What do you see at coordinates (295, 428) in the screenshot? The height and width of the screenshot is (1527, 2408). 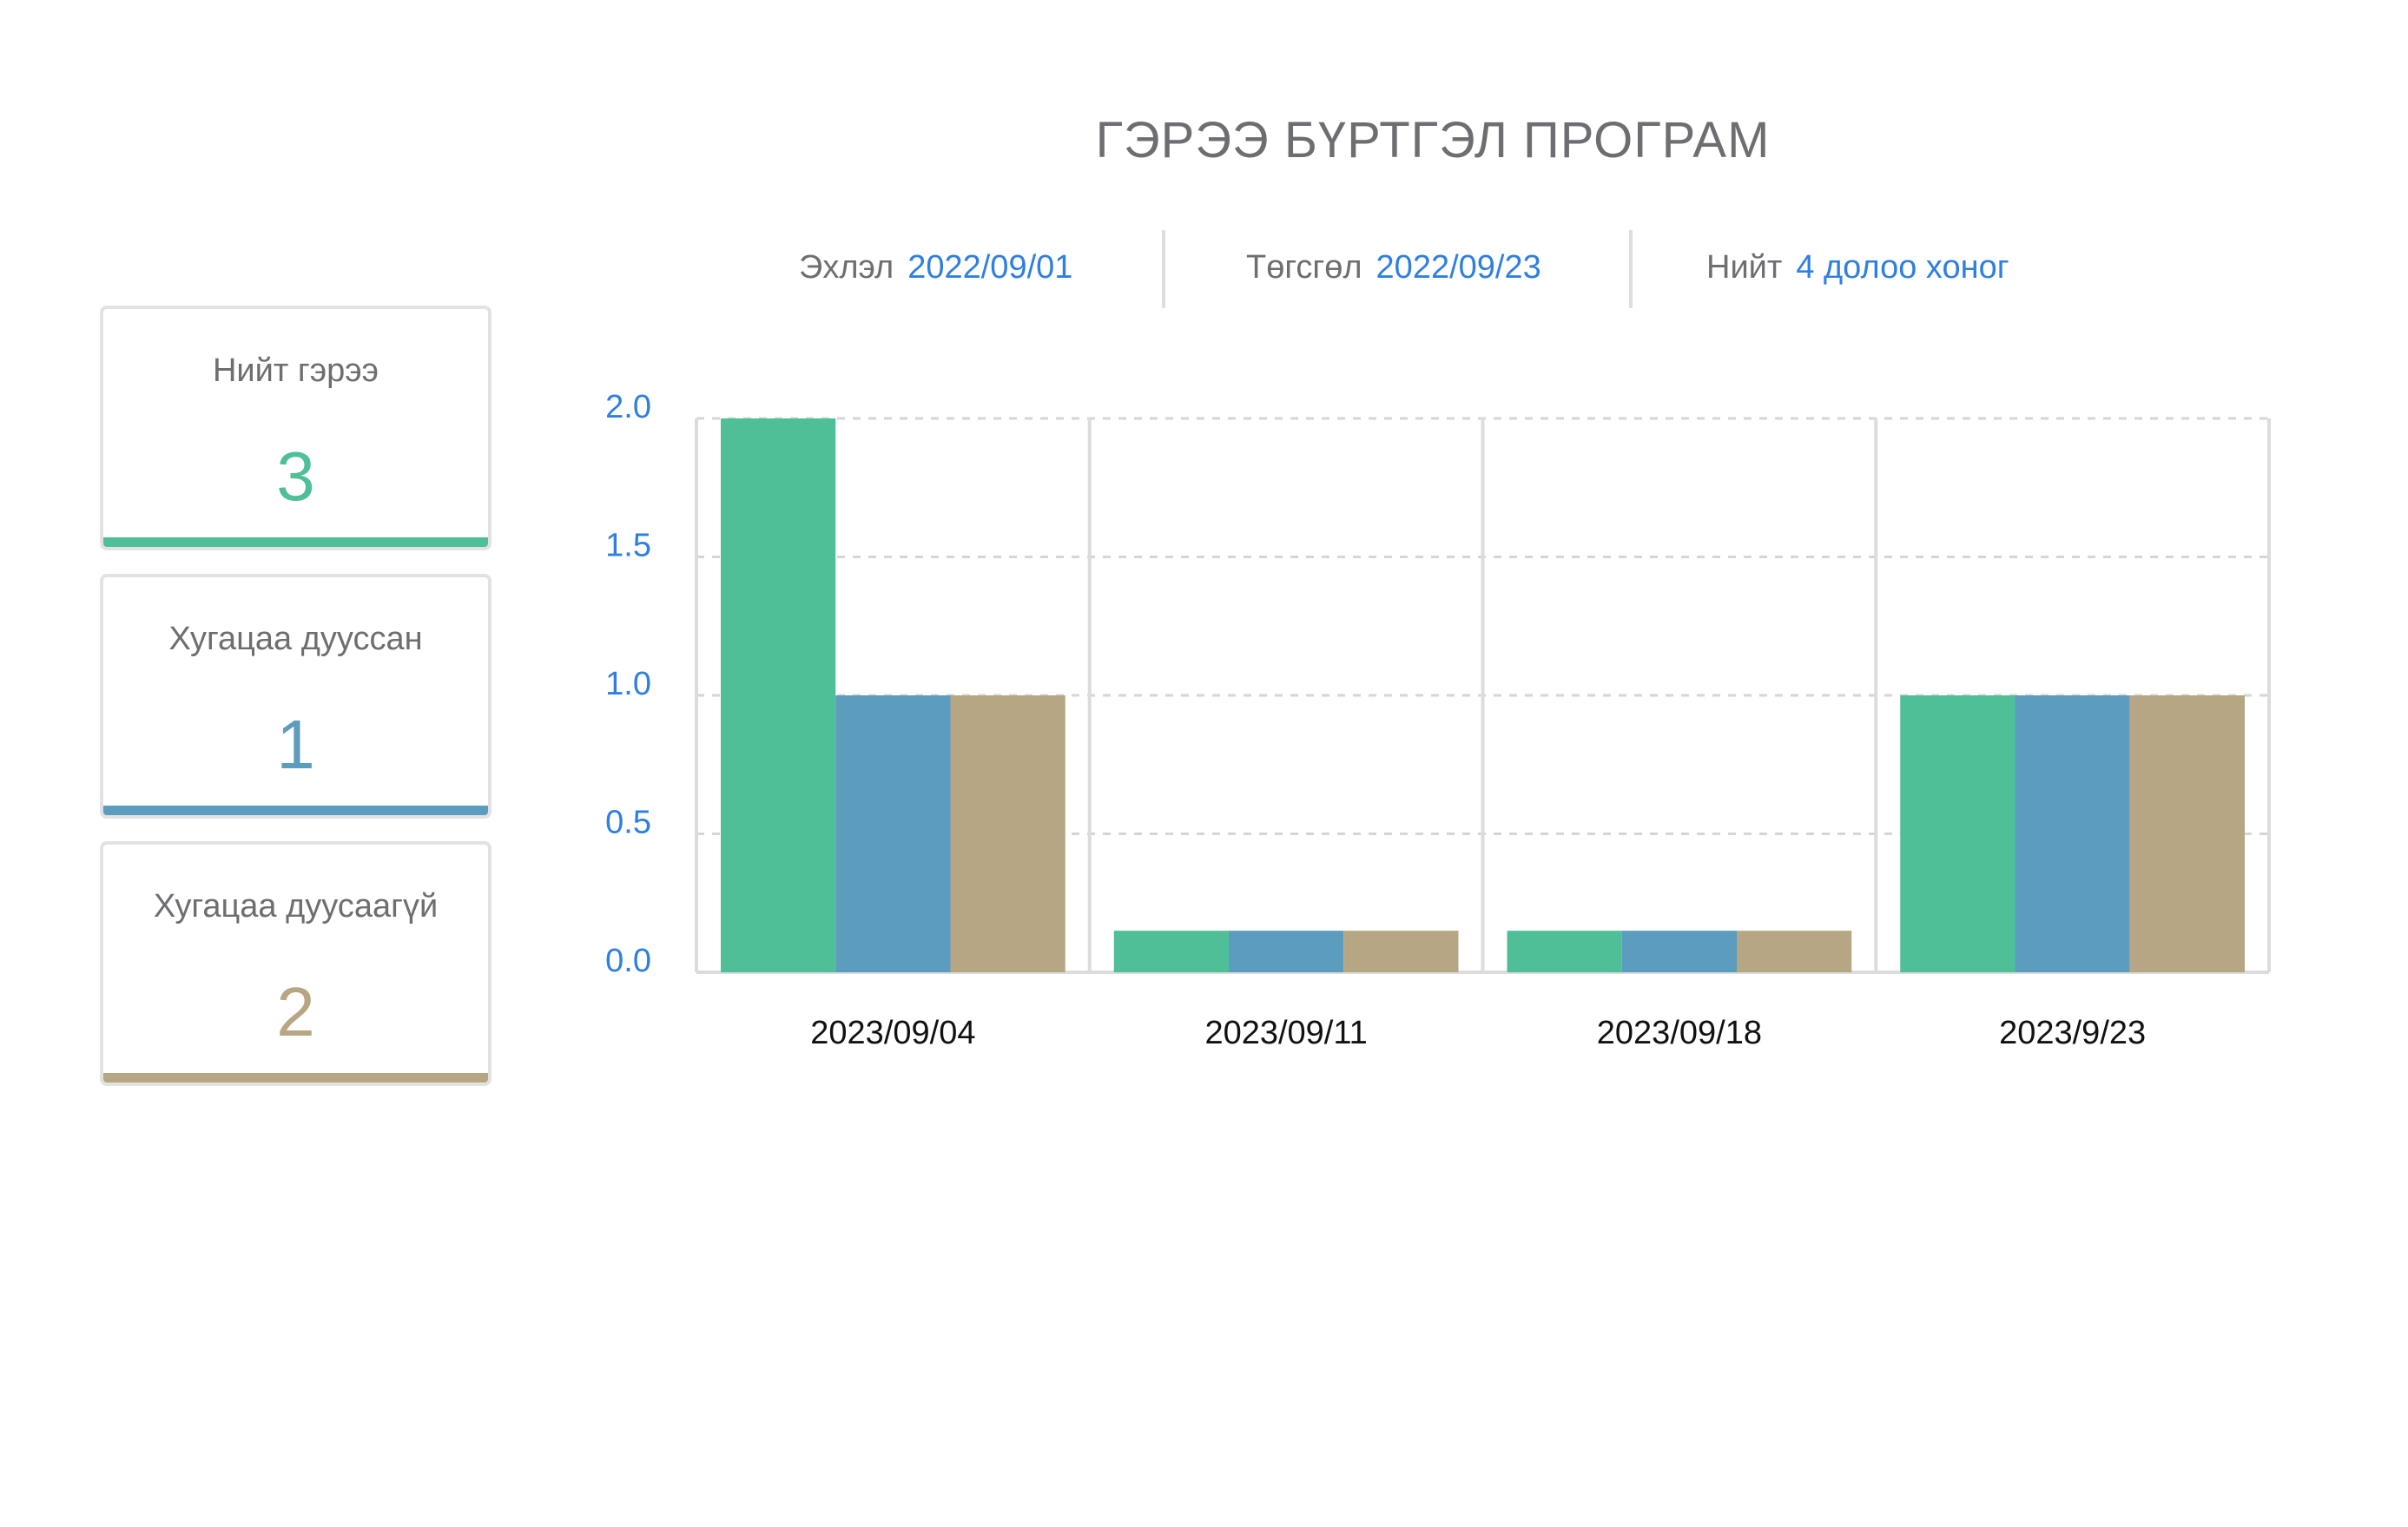 I see `card-total-contracts: Нийт гэрээ 3` at bounding box center [295, 428].